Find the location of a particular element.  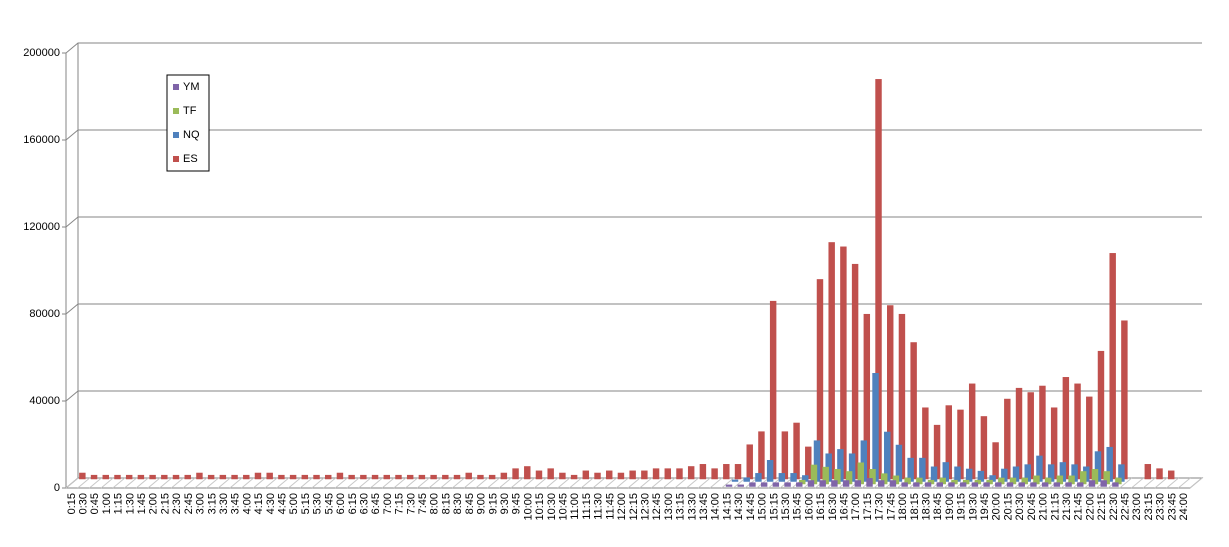

x-tick-label: 1:15 is located at coordinates (119, 503).